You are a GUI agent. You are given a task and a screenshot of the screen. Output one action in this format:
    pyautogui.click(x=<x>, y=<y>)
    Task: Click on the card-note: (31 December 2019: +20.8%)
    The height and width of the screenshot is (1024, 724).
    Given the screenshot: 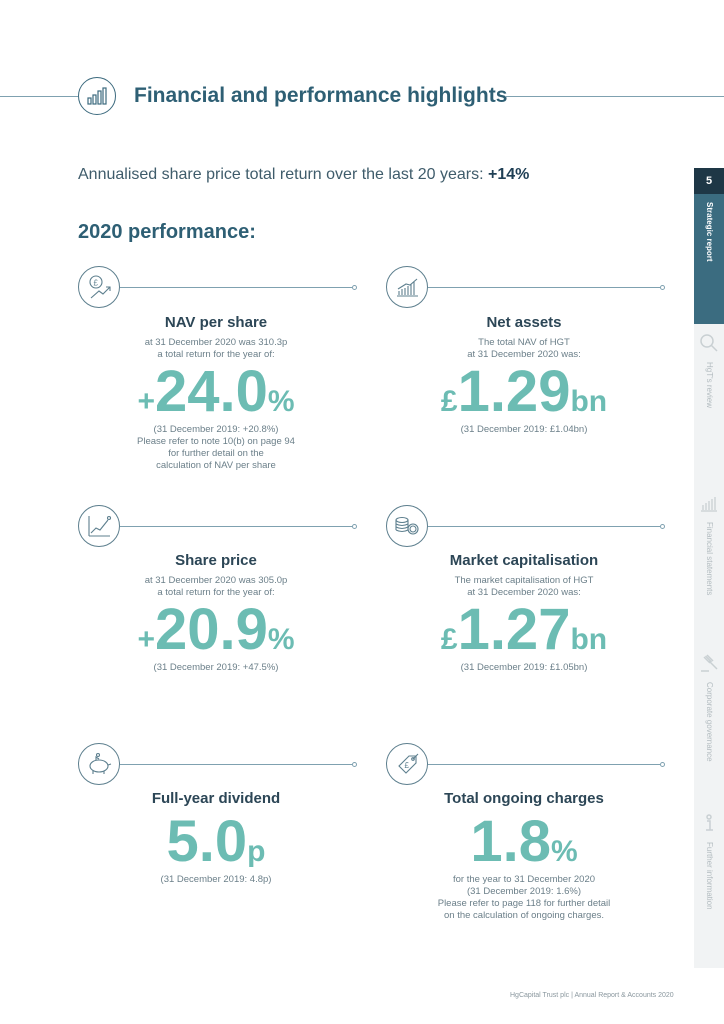 What is the action you would take?
    pyautogui.click(x=216, y=429)
    